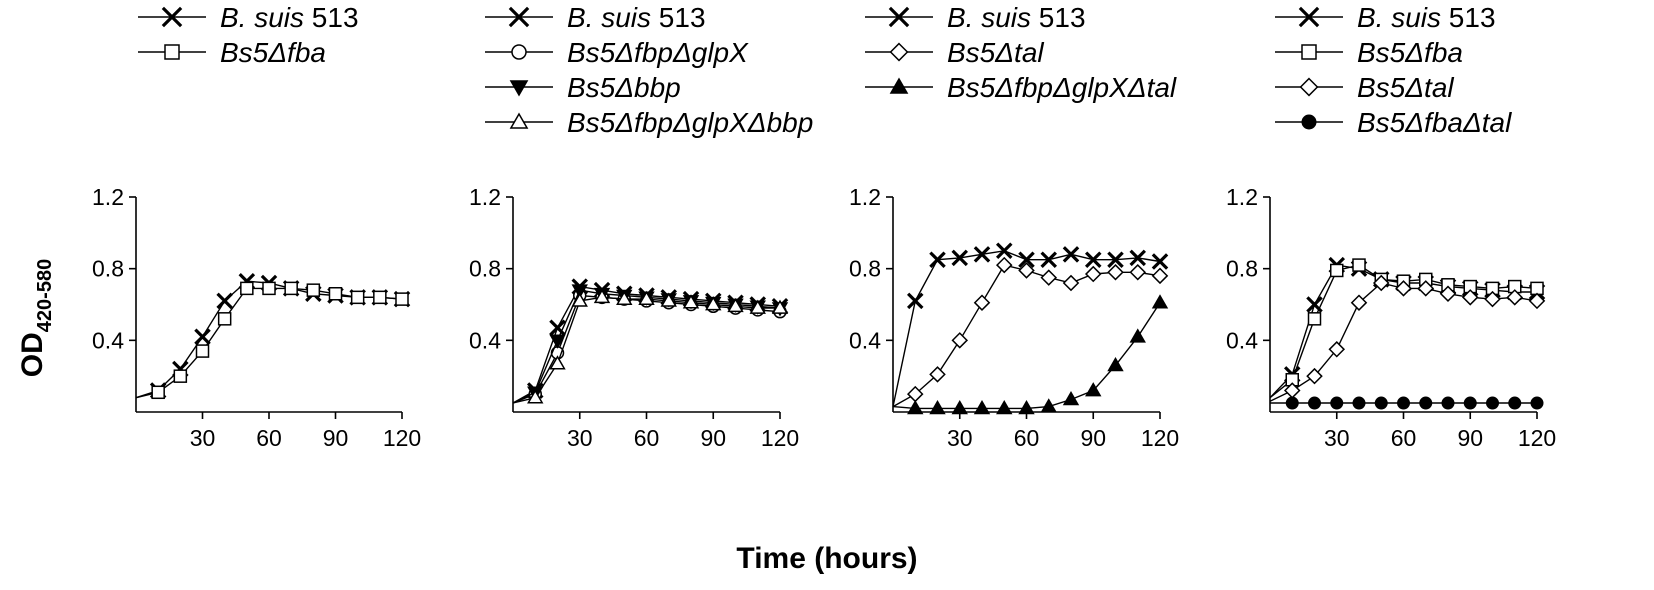 This screenshot has width=1654, height=590. What do you see at coordinates (1393, 70) in the screenshot?
I see `legend-panel-4: B. suis 513 Bs5Δfba Bs5Δtal Bs5ΔfbaΔtal` at bounding box center [1393, 70].